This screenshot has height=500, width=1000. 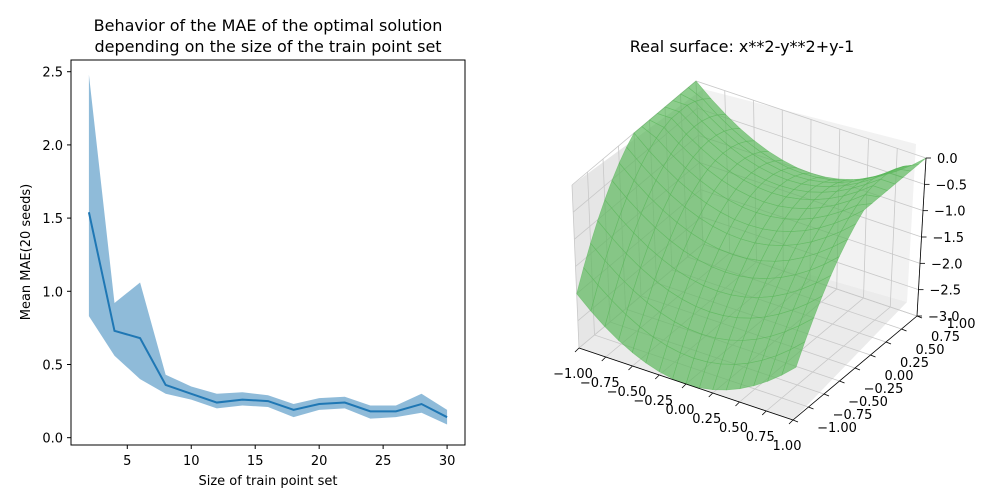 I want to click on x-tick-label-3d: 0.25, so click(x=706, y=419).